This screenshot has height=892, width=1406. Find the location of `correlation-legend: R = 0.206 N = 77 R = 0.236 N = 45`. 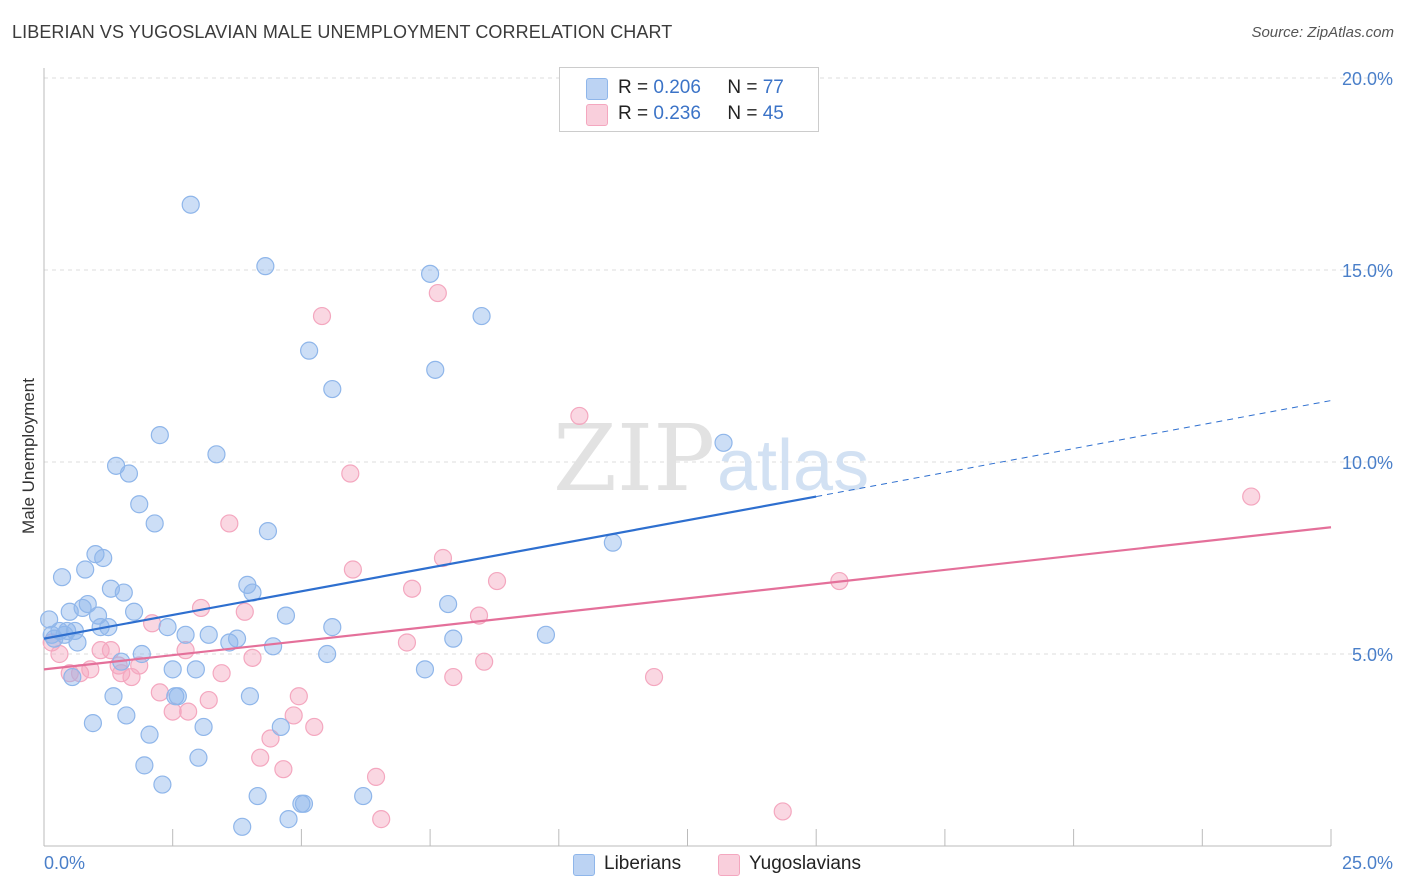

correlation-legend: R = 0.206 N = 77 R = 0.236 N = 45 is located at coordinates (689, 99).